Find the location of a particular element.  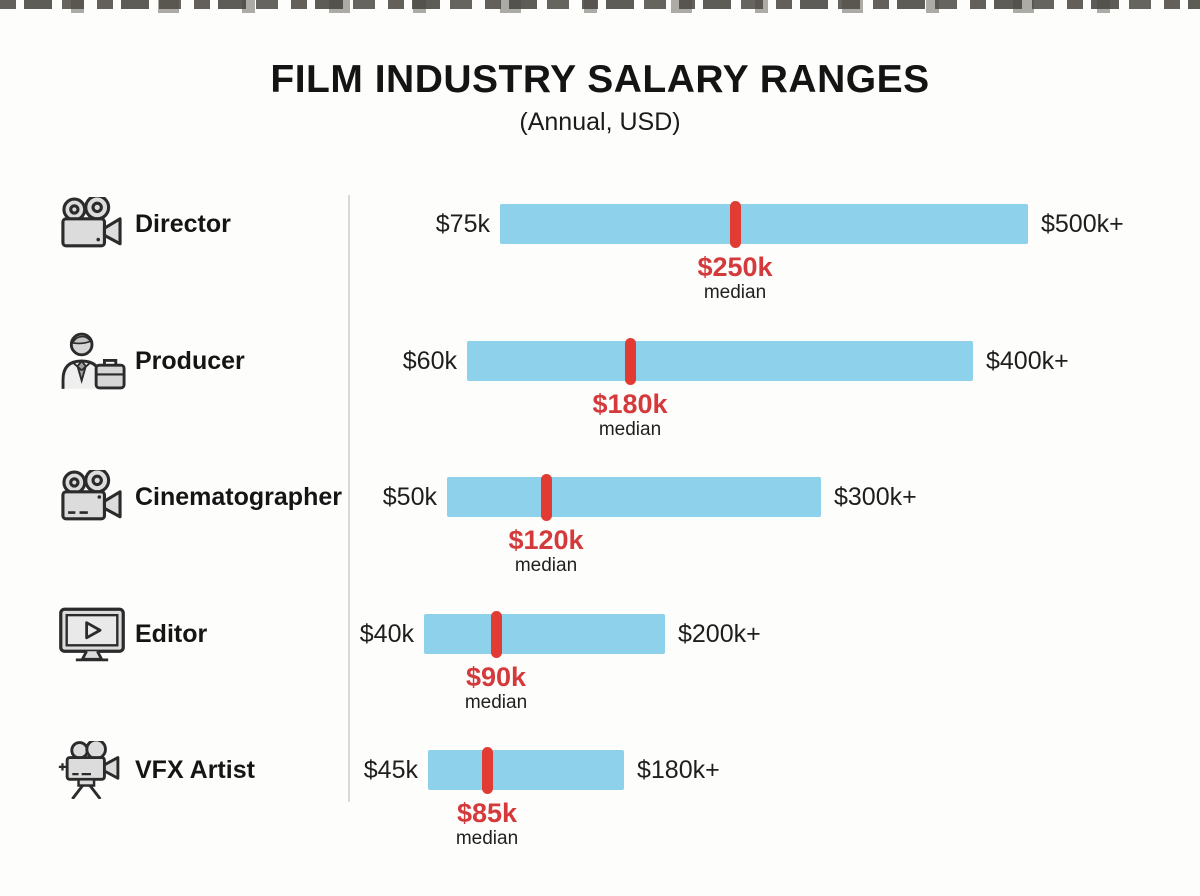

divider-line is located at coordinates (349, 498).